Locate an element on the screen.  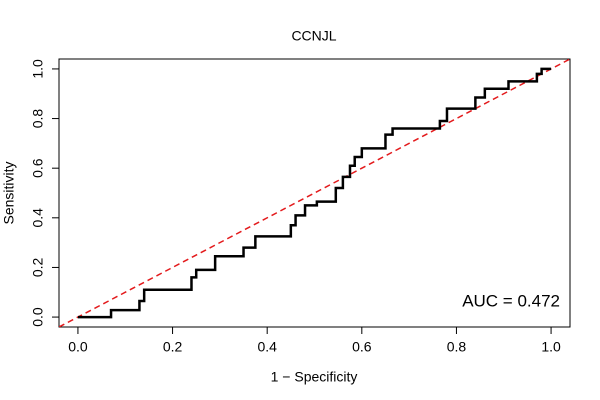
y-tick-label: 0.8 is located at coordinates (38, 119).